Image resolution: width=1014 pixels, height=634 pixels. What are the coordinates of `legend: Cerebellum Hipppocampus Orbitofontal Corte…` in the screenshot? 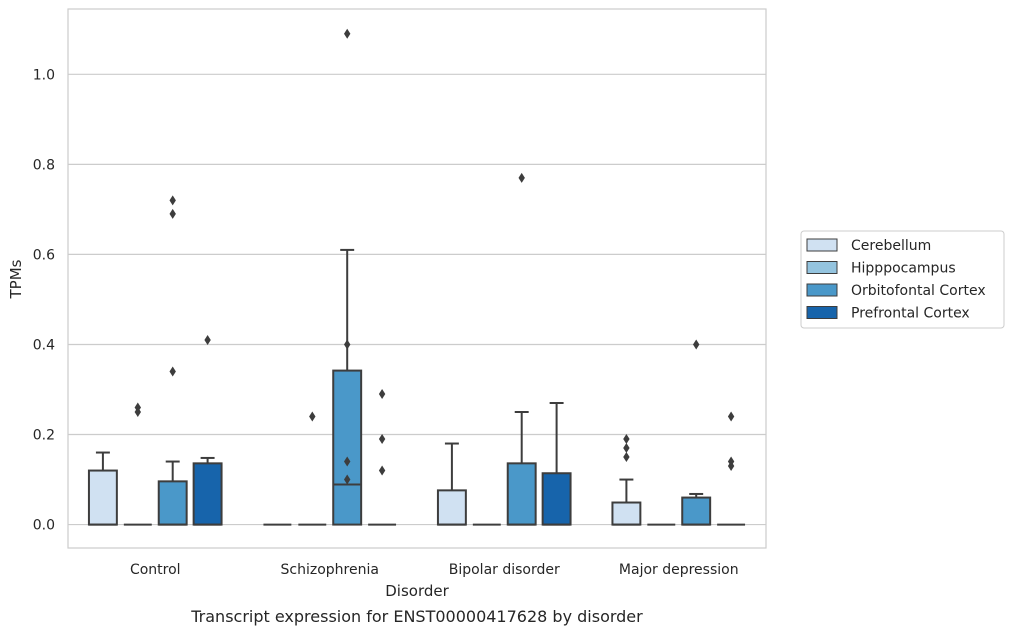 It's located at (902, 279).